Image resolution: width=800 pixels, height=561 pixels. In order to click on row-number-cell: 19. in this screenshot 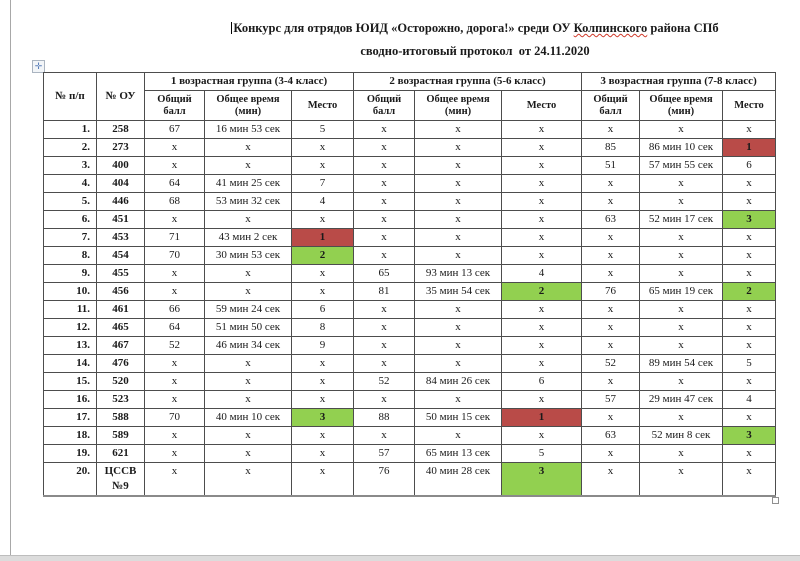, I will do `click(70, 453)`.